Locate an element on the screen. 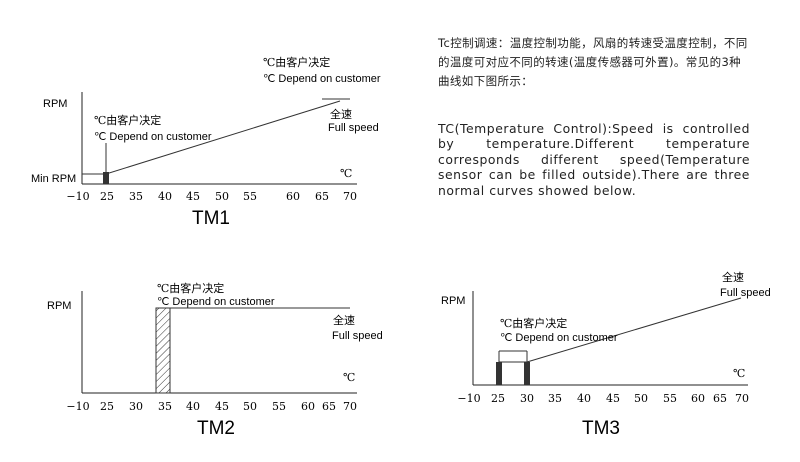 This screenshot has height=462, width=800. tm3-tick-label: 50 is located at coordinates (641, 398).